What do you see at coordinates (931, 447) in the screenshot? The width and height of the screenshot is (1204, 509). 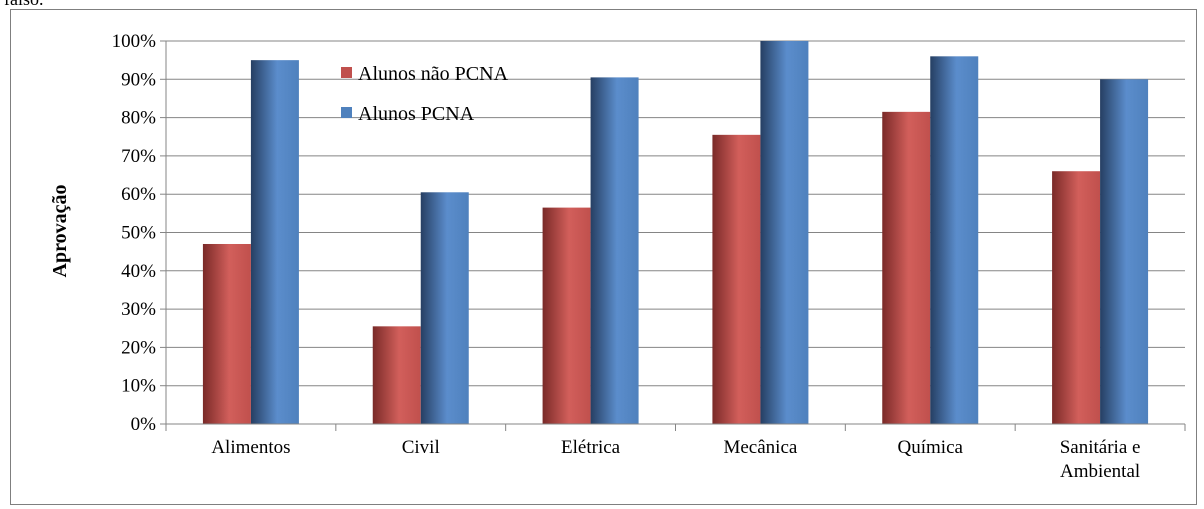 I see `x-tick-label: Química` at bounding box center [931, 447].